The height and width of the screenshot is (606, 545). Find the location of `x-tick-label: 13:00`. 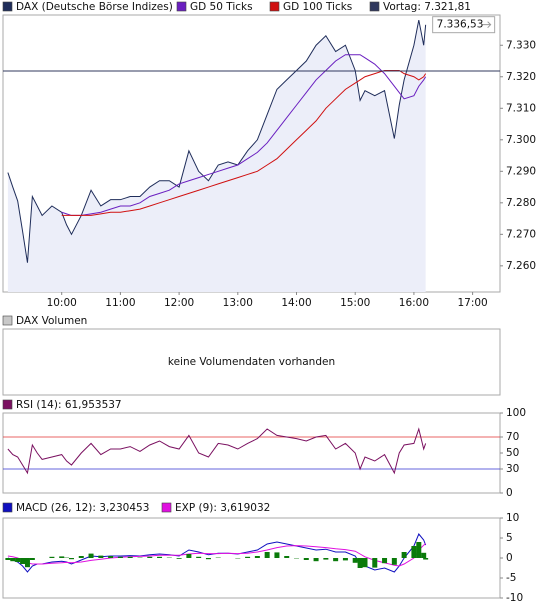

x-tick-label: 13:00 is located at coordinates (238, 303).